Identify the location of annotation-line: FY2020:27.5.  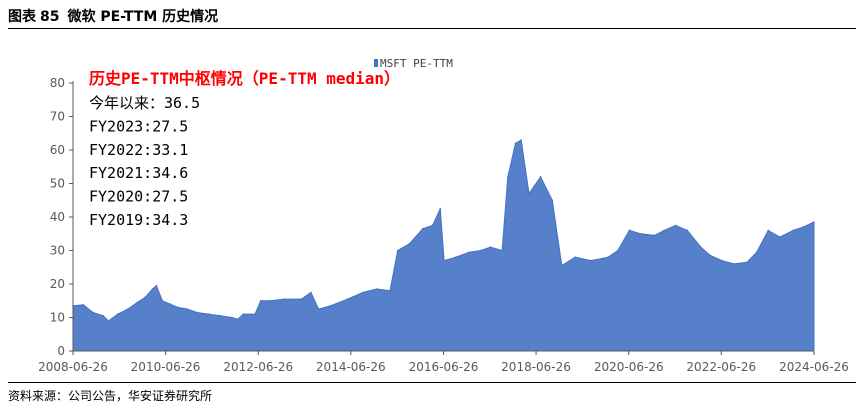
(138, 197).